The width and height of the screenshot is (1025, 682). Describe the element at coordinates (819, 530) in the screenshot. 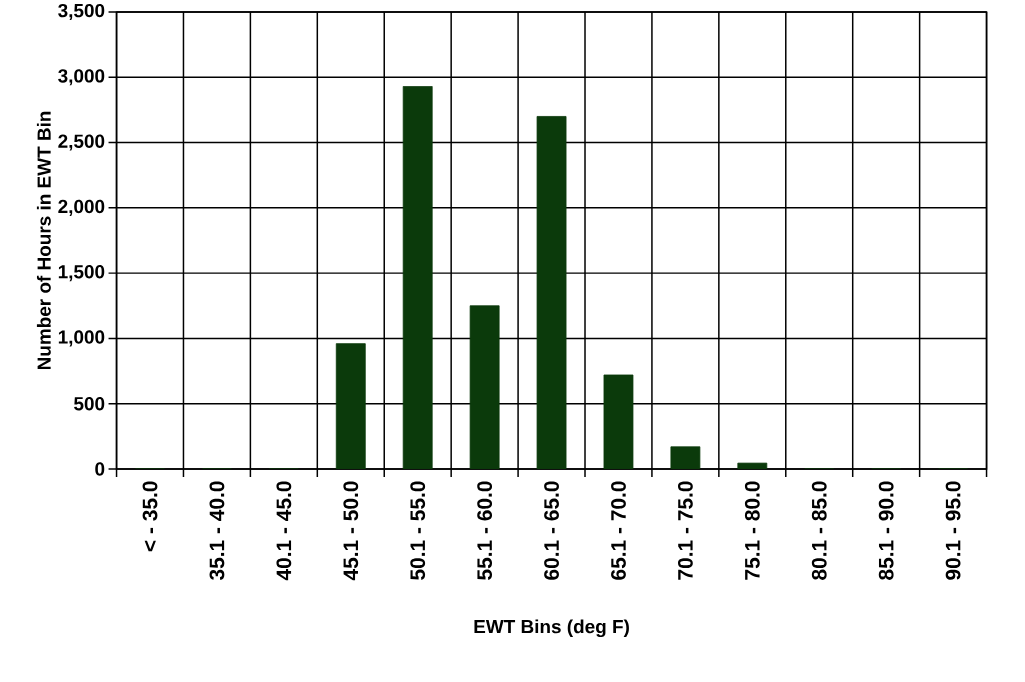

I see `x-tick-label: 80.1 - 85.0` at that location.